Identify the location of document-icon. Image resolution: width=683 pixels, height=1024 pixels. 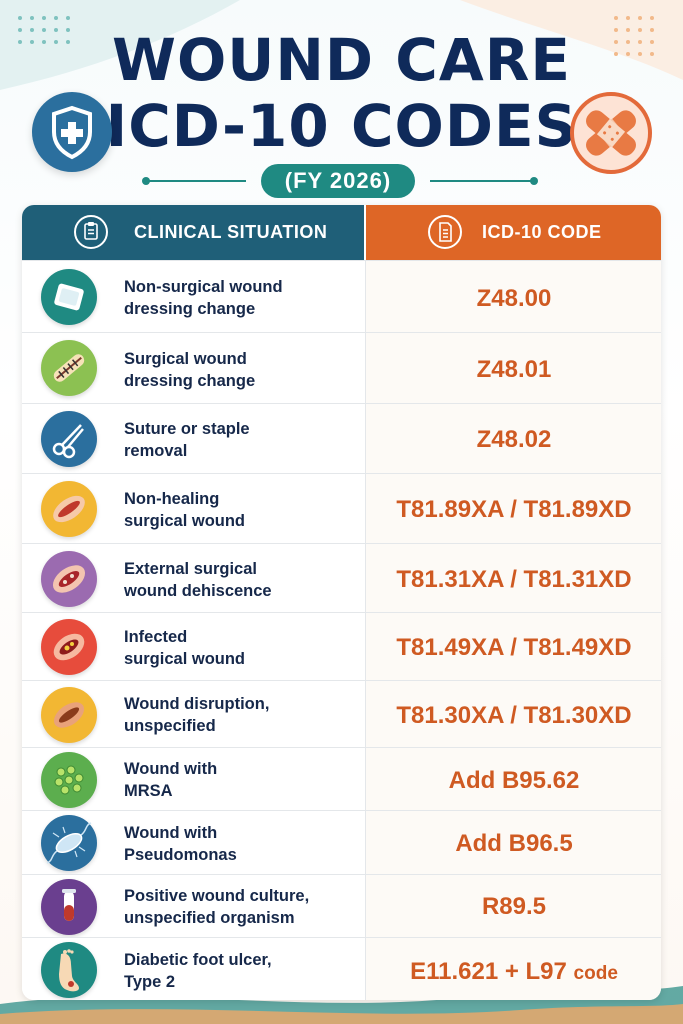
(445, 232).